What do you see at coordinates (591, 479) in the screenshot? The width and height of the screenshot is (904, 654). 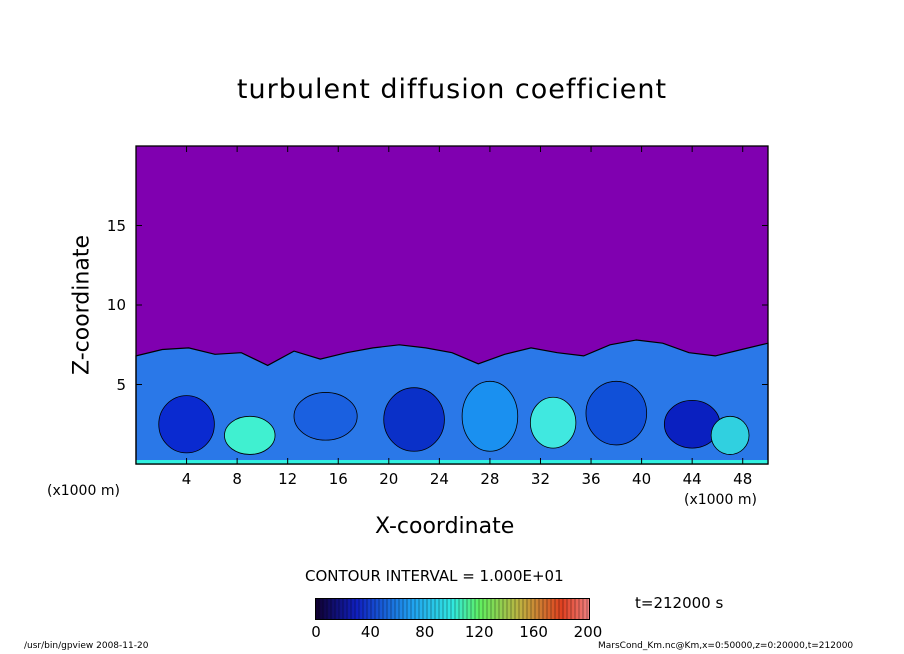 I see `x-tick-label: 36` at bounding box center [591, 479].